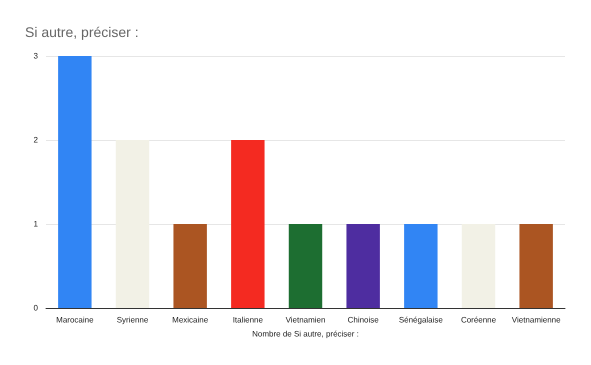 The width and height of the screenshot is (591, 365). I want to click on x-tick-label: Mexicaine, so click(190, 320).